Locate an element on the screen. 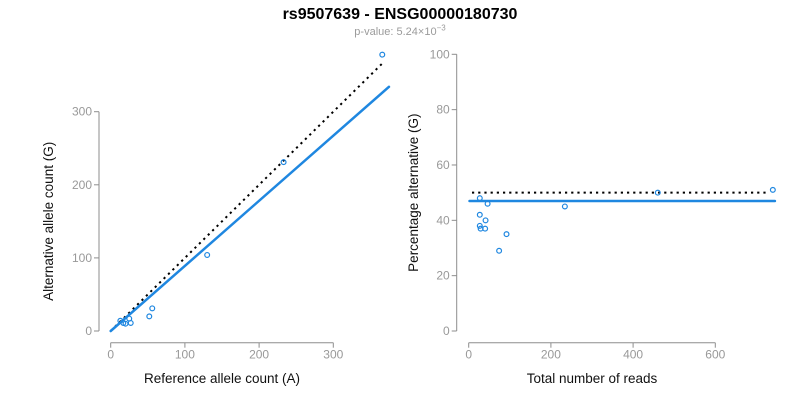  y-tick-label: 60 is located at coordinates (443, 165).